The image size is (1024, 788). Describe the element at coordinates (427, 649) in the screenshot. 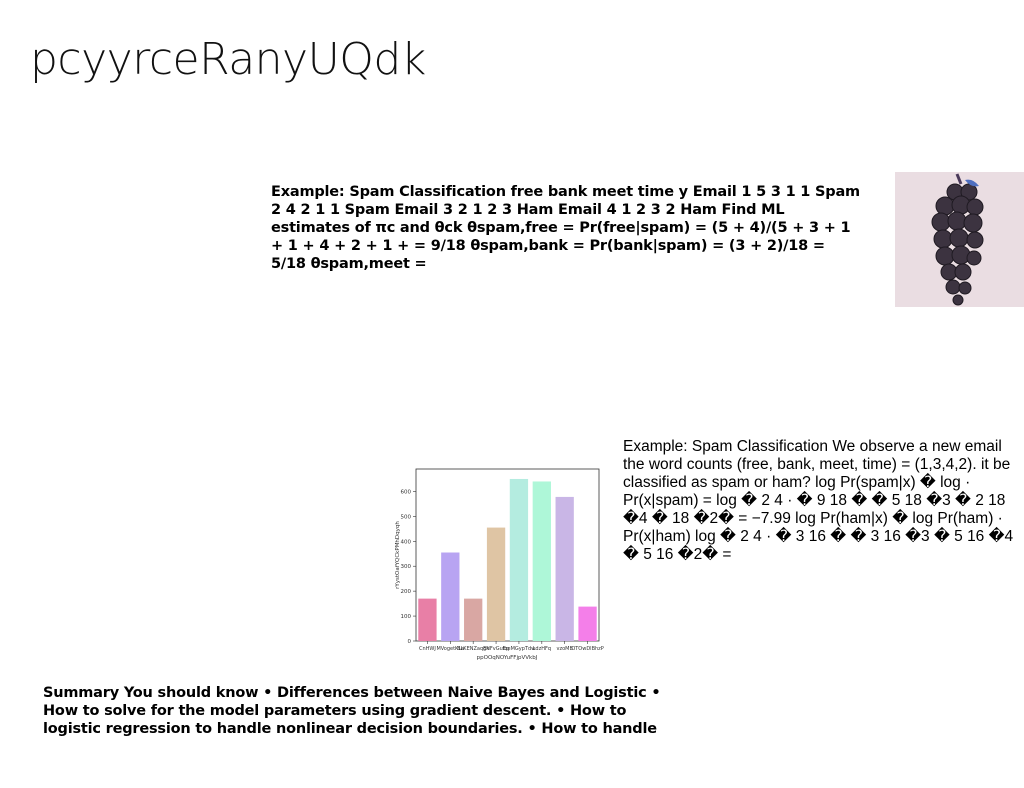

I see `x-tick-label: CnHWJ` at that location.